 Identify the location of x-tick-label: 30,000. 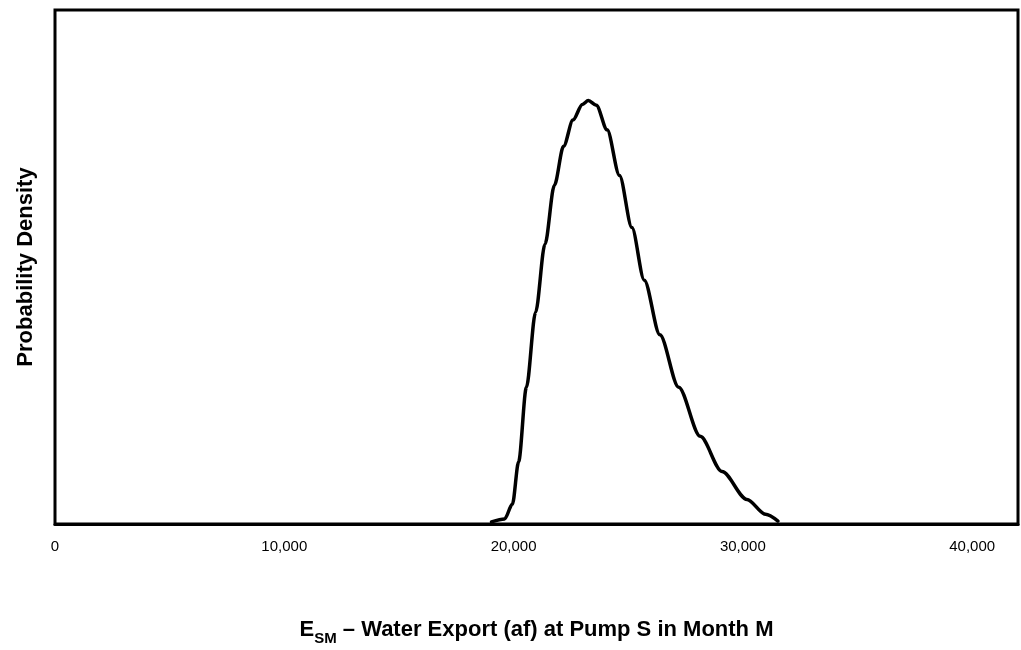
(742, 545).